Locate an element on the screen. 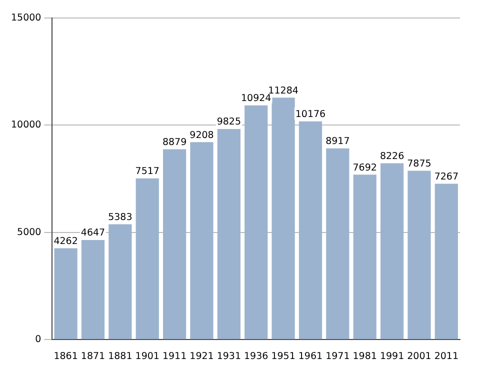  y-tick-label: 0 is located at coordinates (38, 340).